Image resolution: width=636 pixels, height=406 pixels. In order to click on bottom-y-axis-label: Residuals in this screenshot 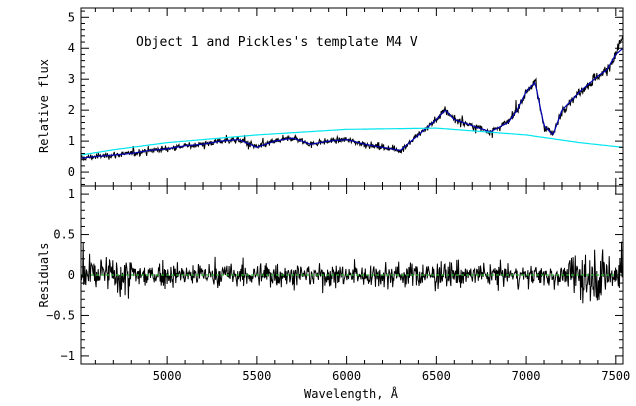, I will do `click(44, 274)`.